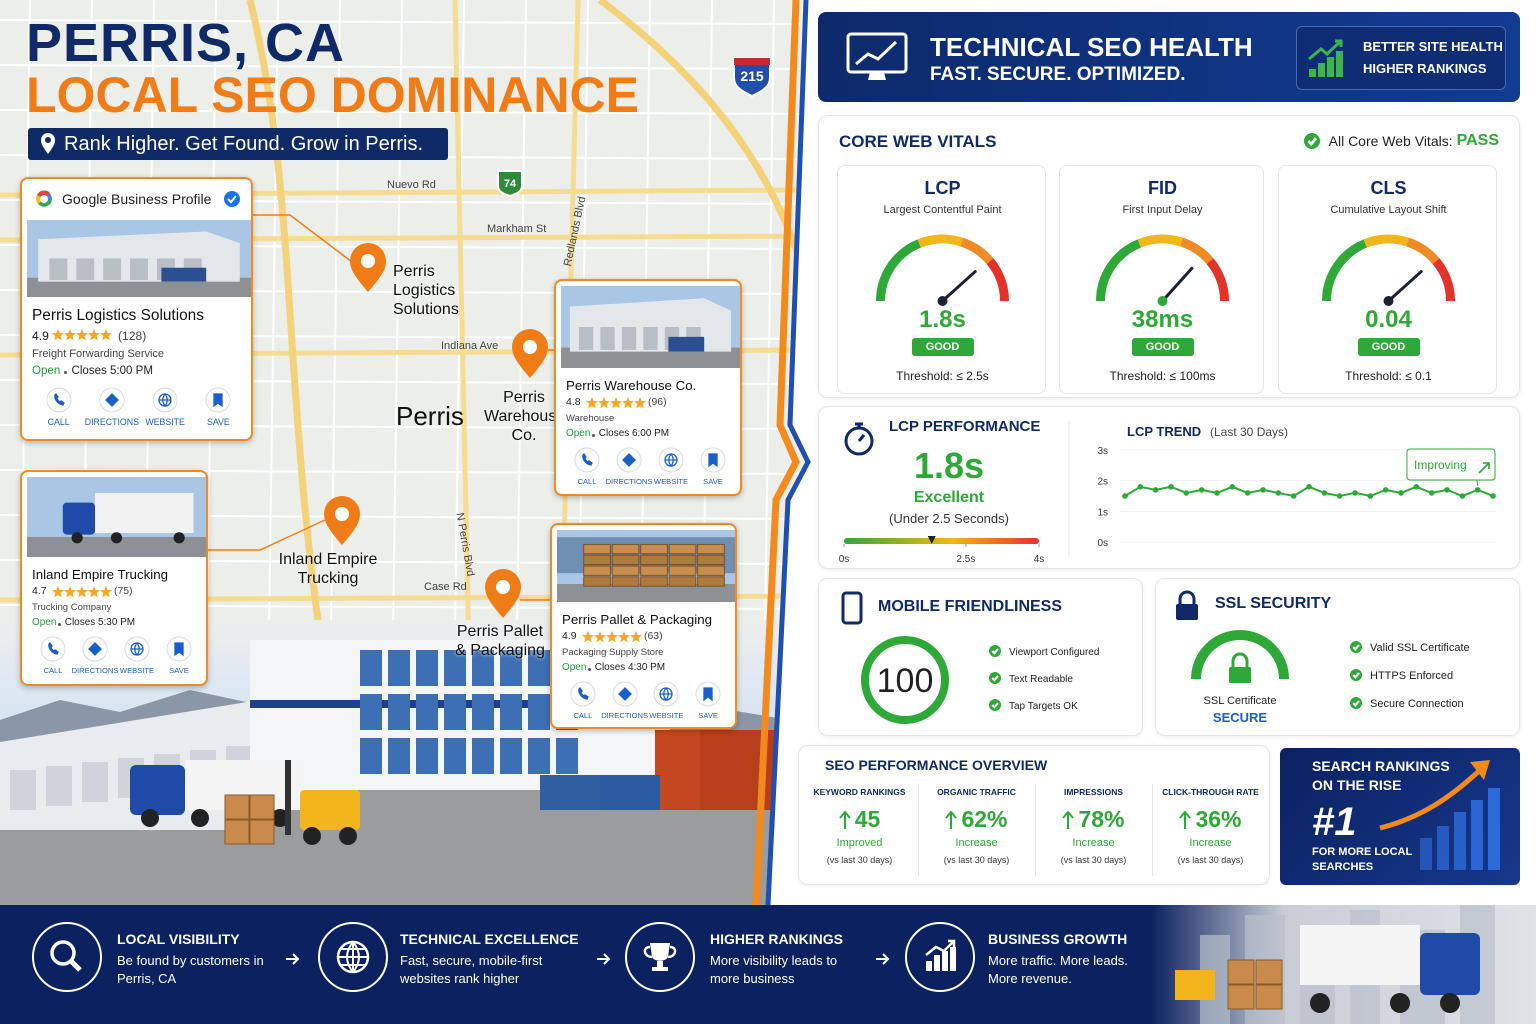  I want to click on lcp-rating: Excellent, so click(949, 497).